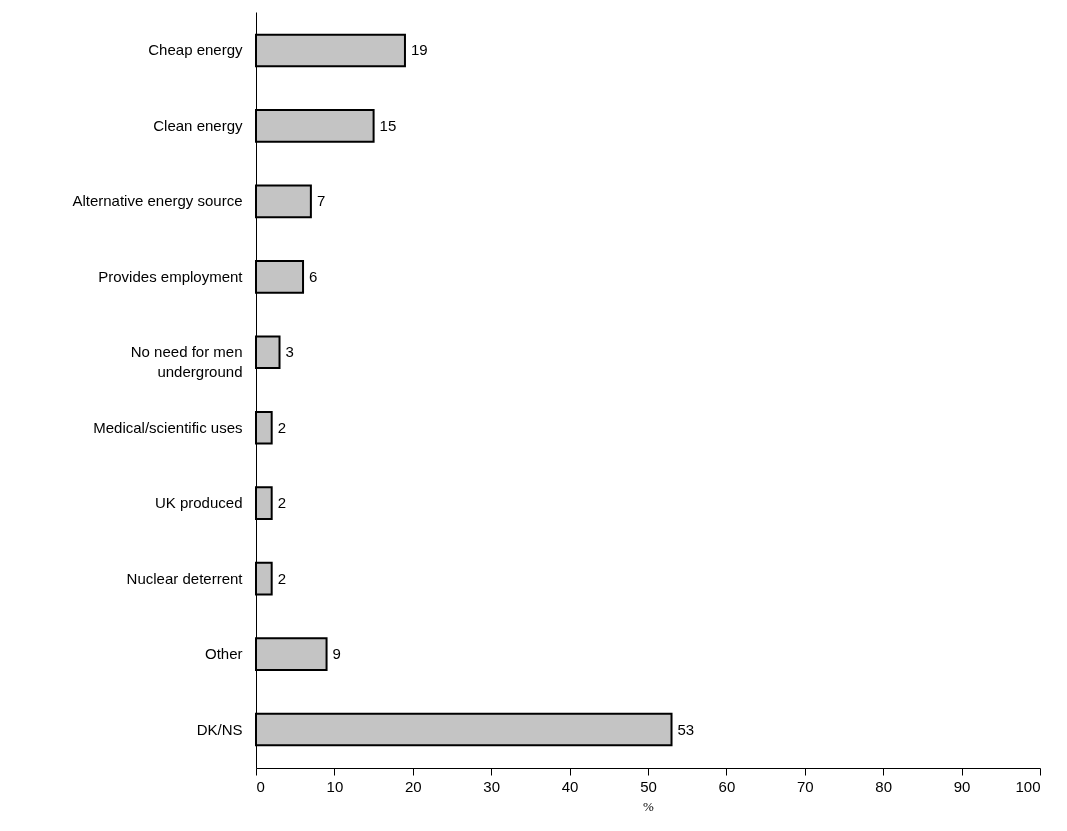  What do you see at coordinates (962, 786) in the screenshot?
I see `x-tick-label: 90` at bounding box center [962, 786].